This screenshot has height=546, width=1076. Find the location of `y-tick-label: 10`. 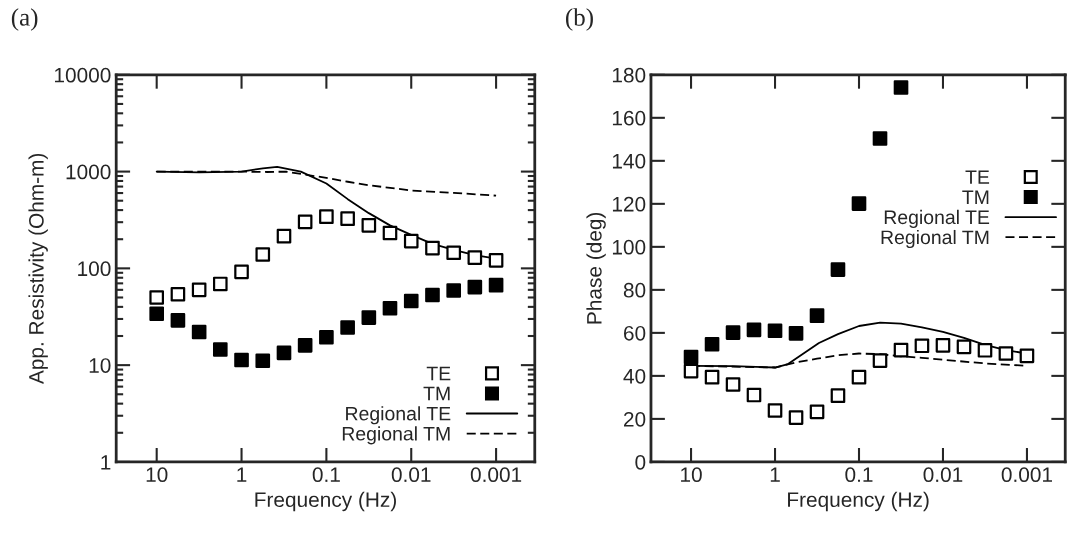

y-tick-label: 10 is located at coordinates (100, 365).